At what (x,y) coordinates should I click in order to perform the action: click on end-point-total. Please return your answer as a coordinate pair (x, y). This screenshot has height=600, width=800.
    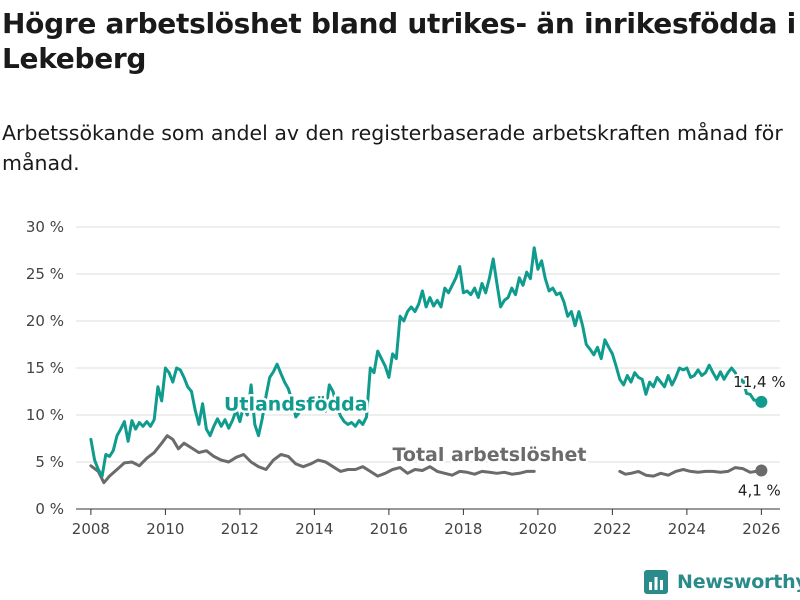
    Looking at the image, I should click on (761, 470).